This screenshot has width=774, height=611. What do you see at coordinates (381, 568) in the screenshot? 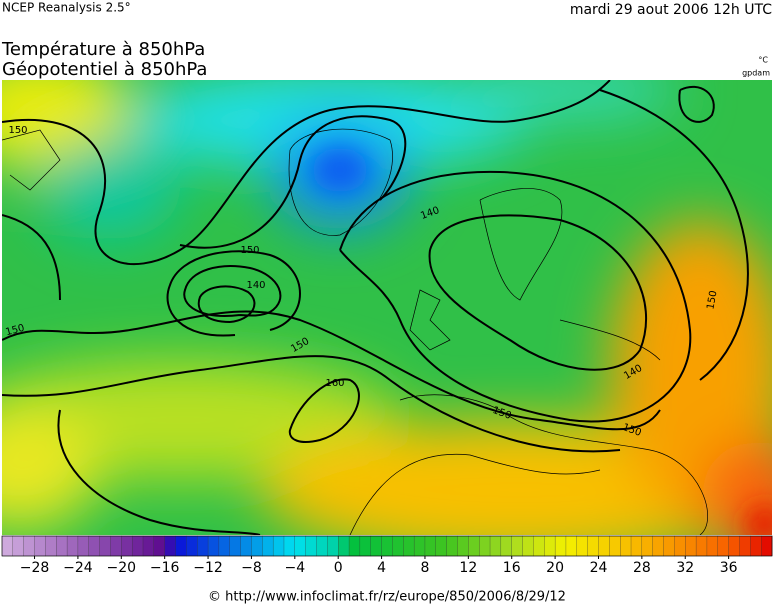
I see `colorbar-tick-label: 4` at bounding box center [381, 568].